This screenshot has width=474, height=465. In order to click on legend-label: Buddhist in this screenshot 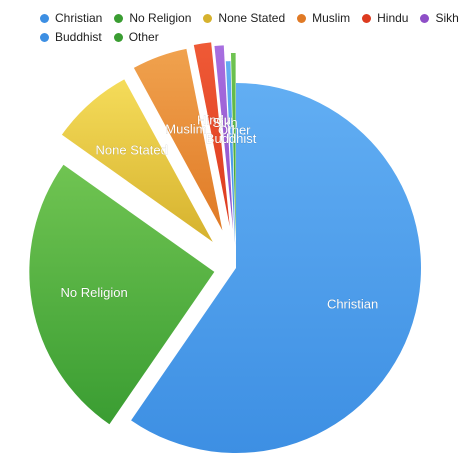, I will do `click(78, 37)`.